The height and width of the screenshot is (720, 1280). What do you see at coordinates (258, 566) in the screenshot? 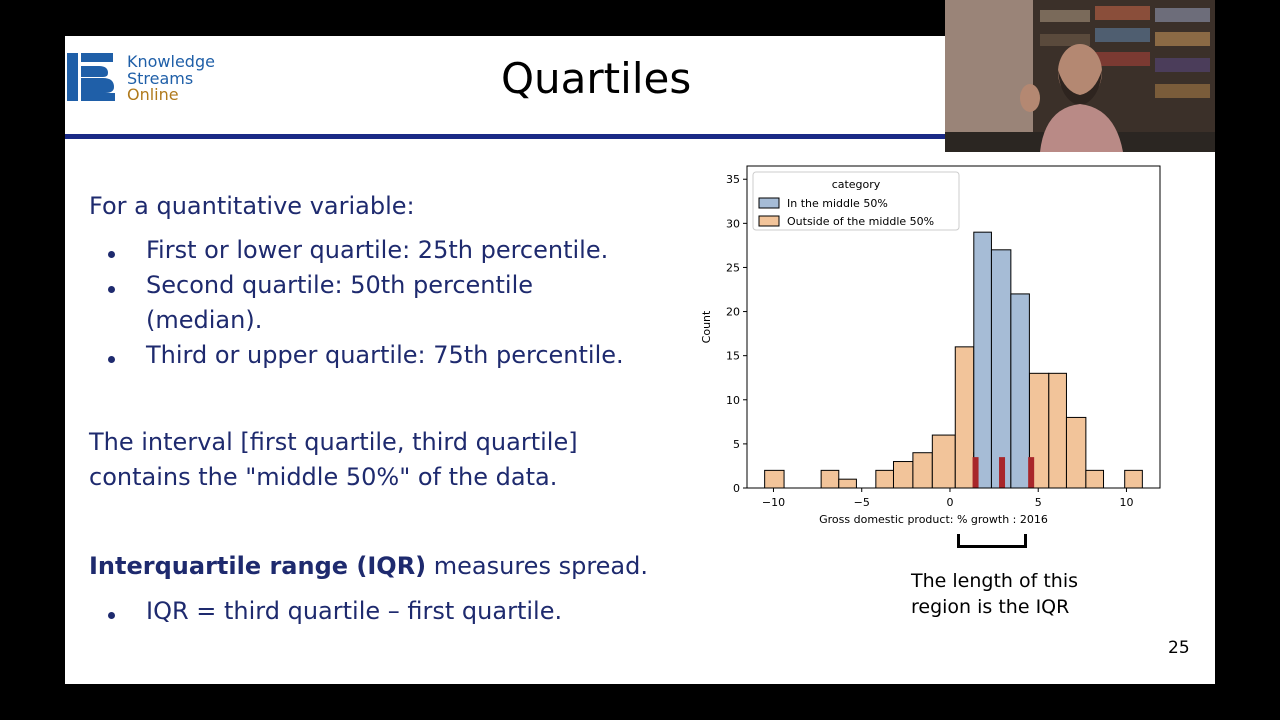
I see `iqr-bold-term: Interquartile range (IQR)` at bounding box center [258, 566].